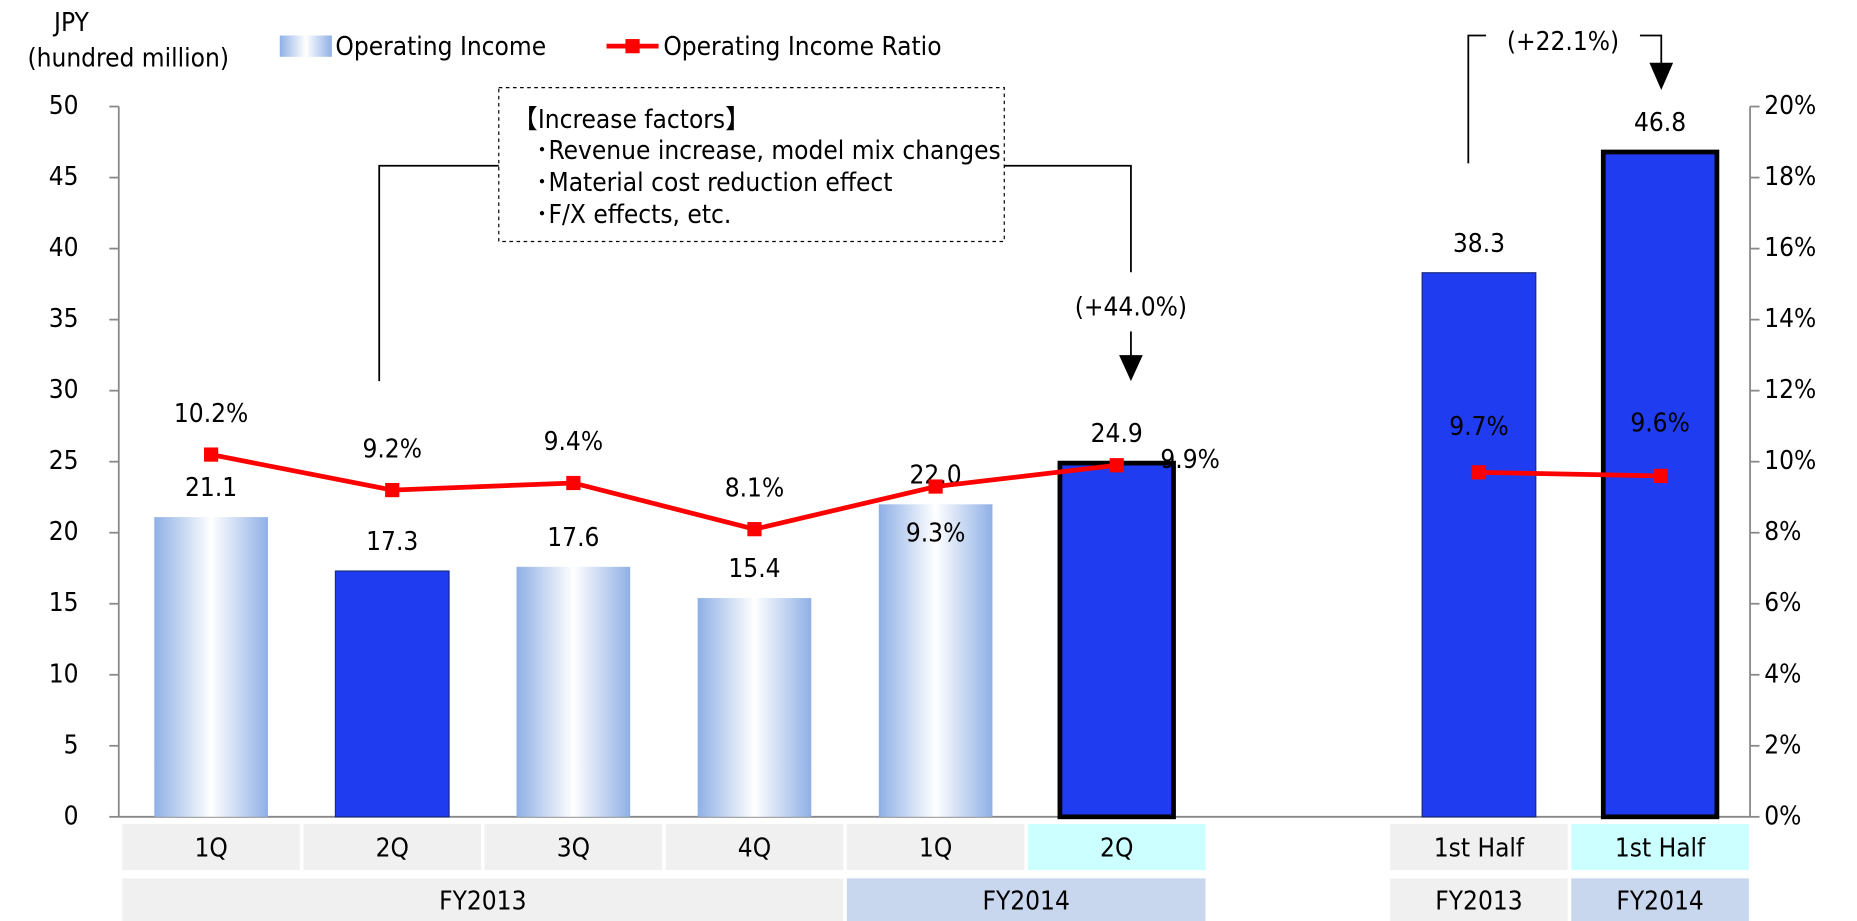 The width and height of the screenshot is (1857, 921). Describe the element at coordinates (802, 47) in the screenshot. I see `legend-label: Operating Income Ratio` at that location.